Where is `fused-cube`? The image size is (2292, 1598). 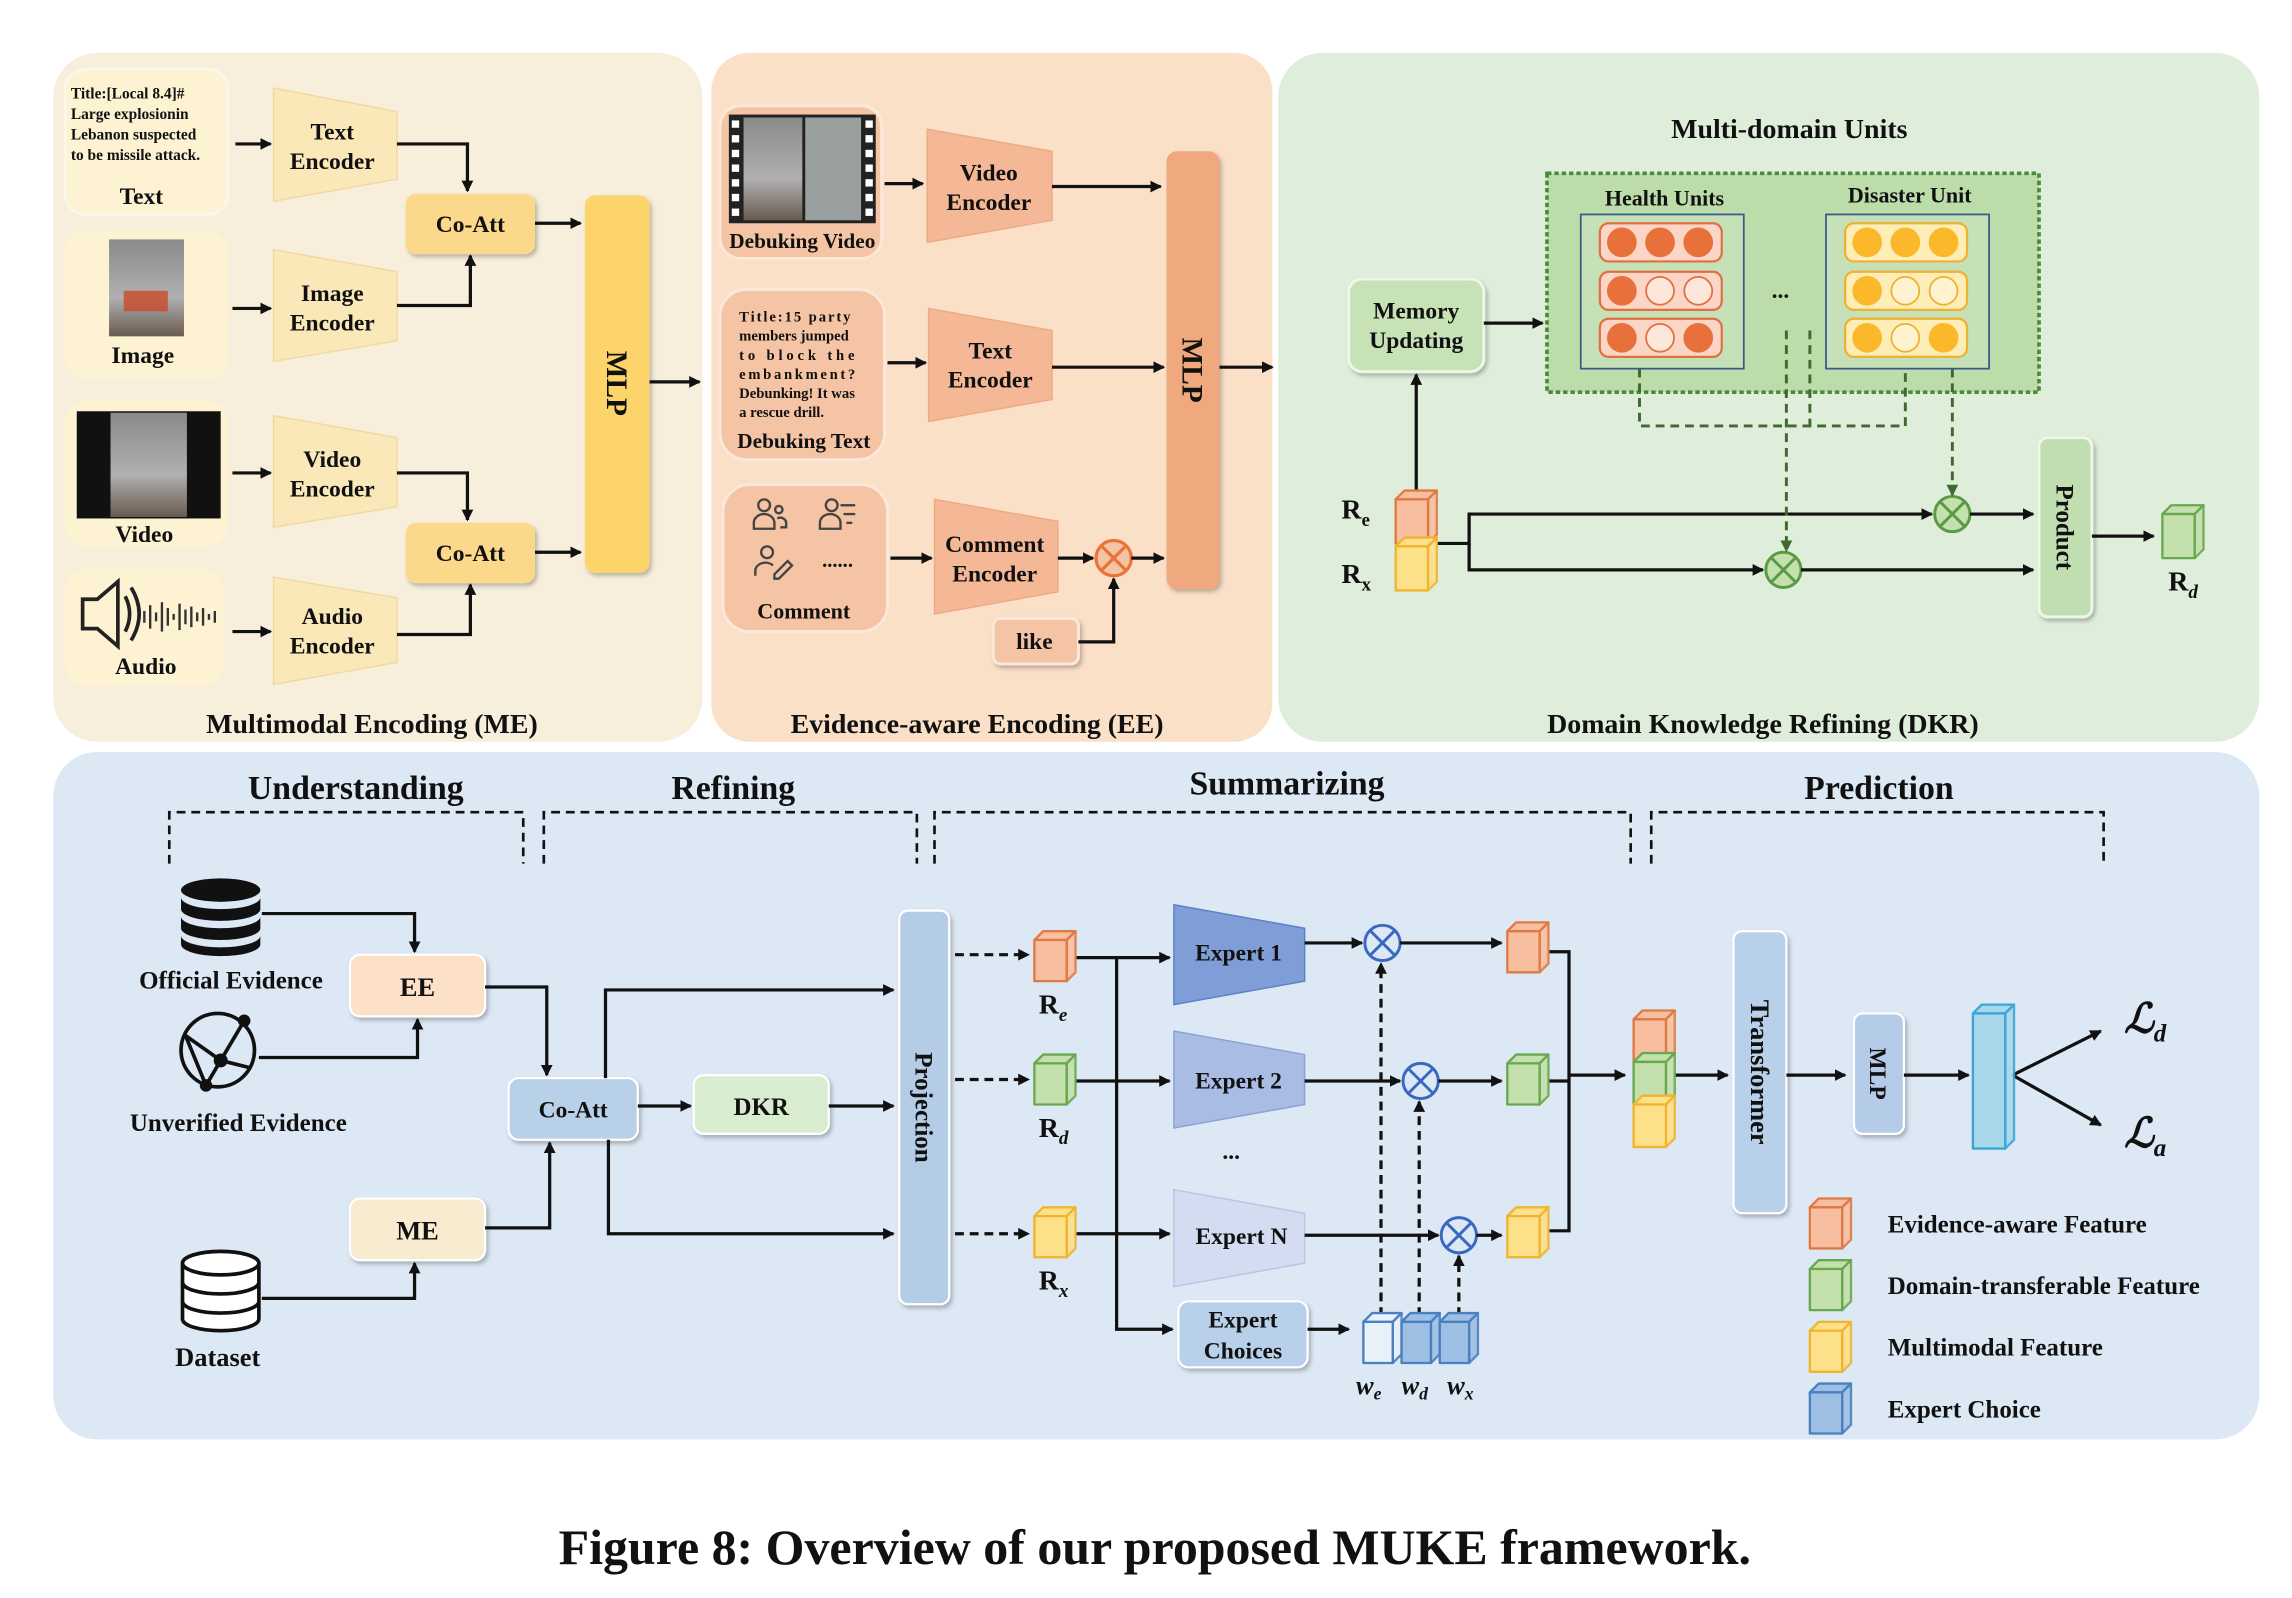 fused-cube is located at coordinates (1654, 1121).